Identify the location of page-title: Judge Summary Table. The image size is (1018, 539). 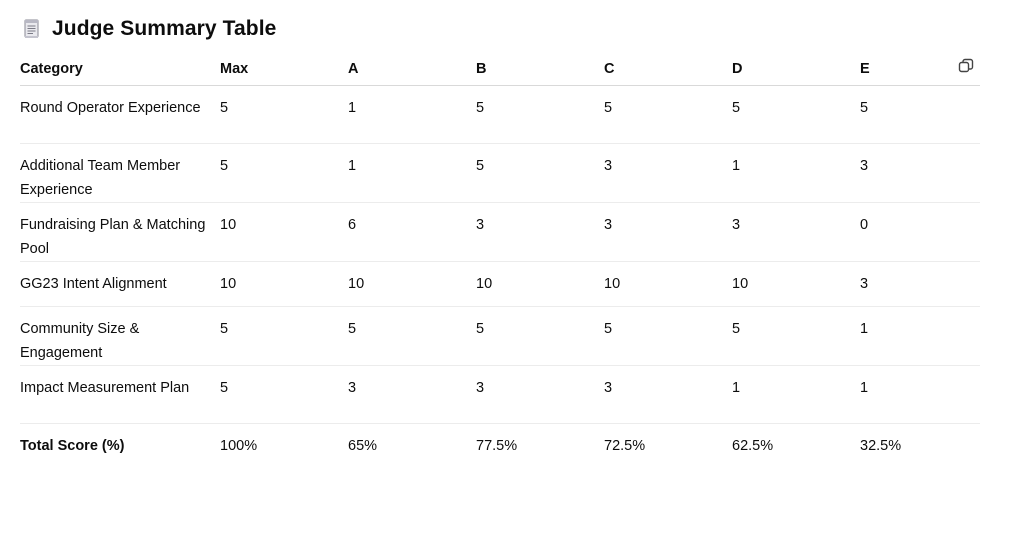
(164, 28).